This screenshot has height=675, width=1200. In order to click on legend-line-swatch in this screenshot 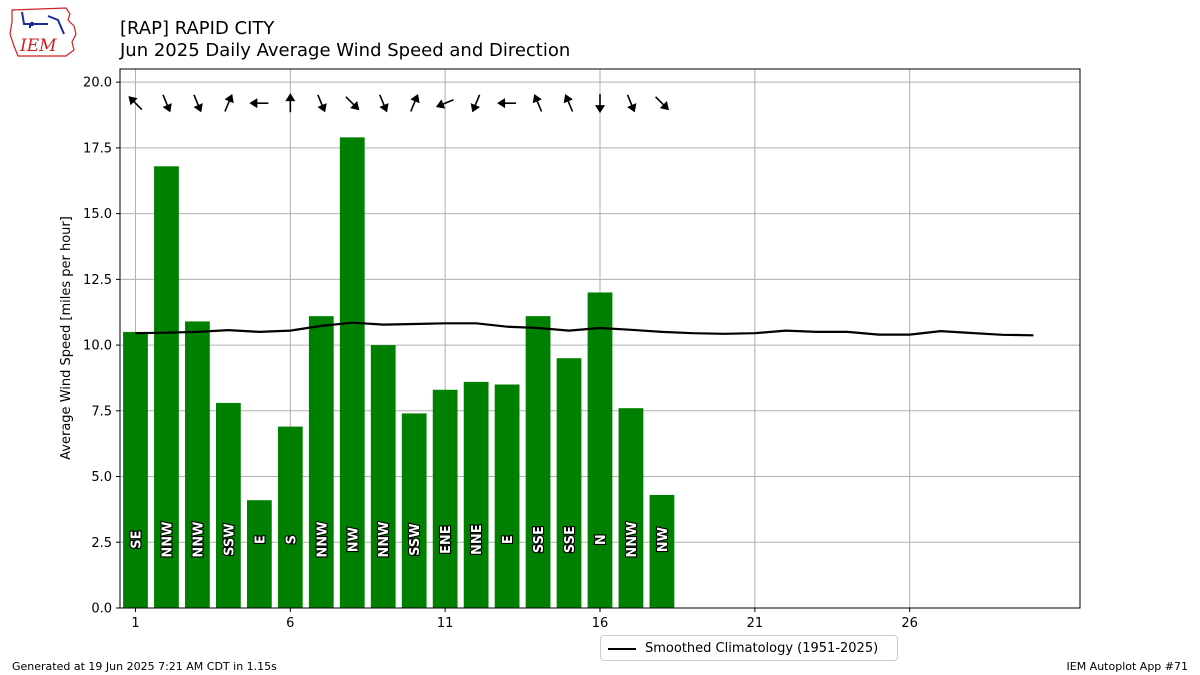, I will do `click(622, 649)`.